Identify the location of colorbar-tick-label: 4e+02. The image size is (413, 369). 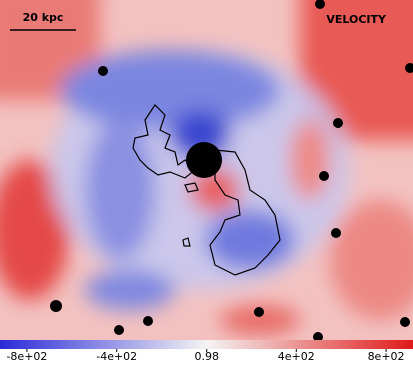
(296, 356).